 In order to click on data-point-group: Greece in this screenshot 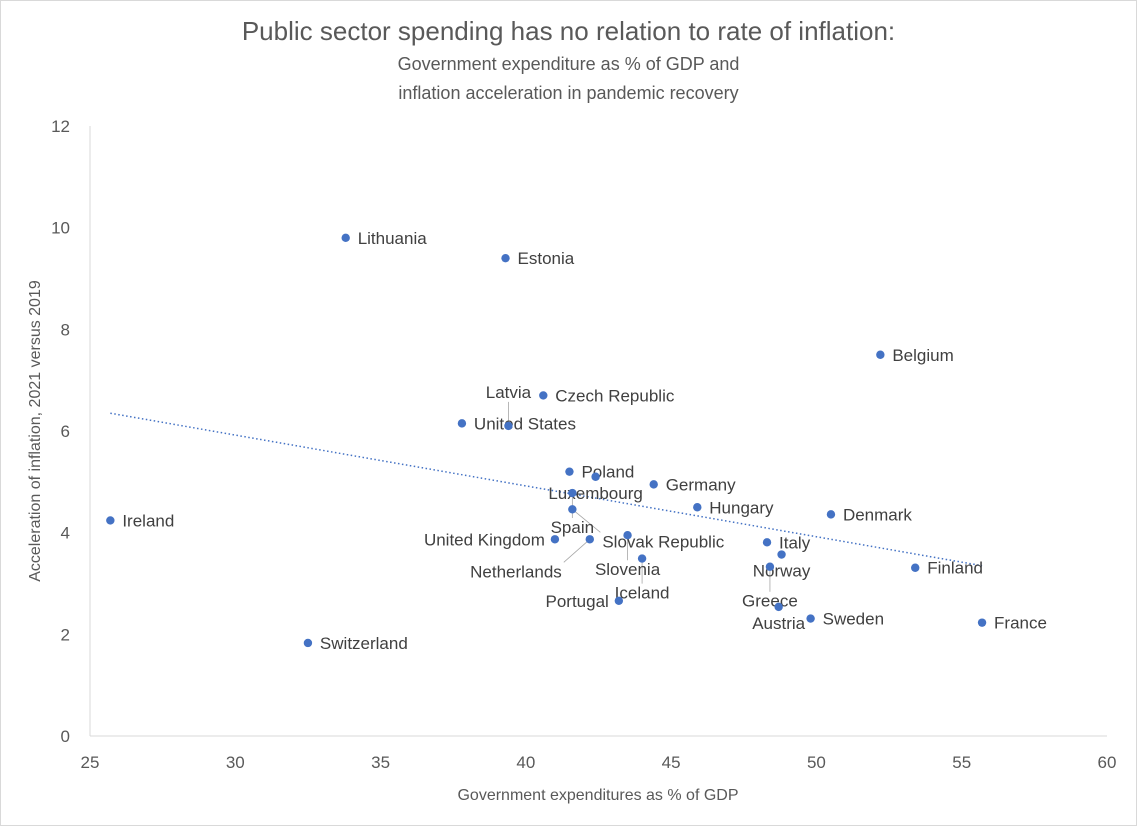, I will do `click(770, 586)`.